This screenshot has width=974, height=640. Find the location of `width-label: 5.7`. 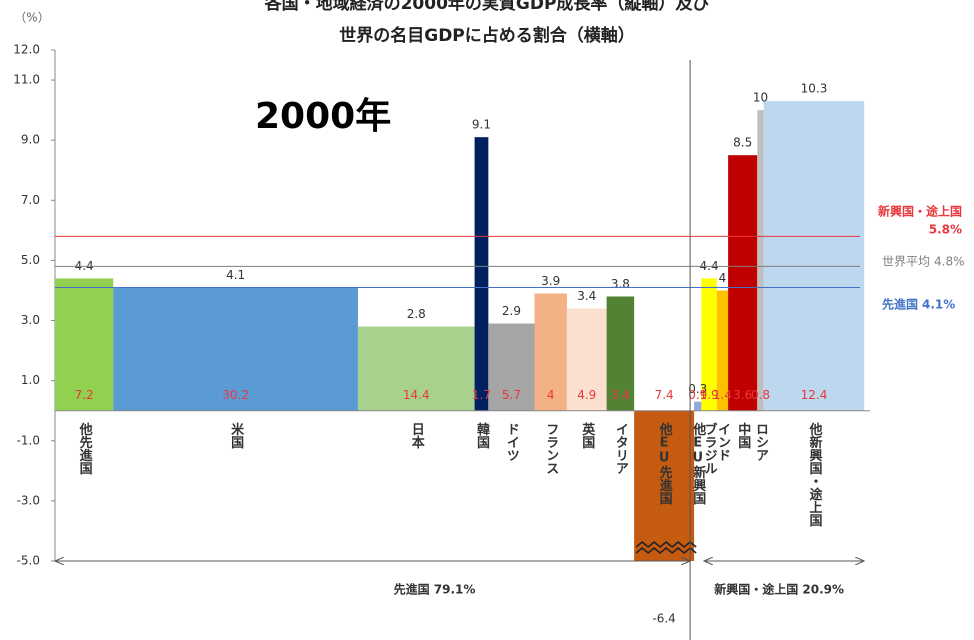

width-label: 5.7 is located at coordinates (511, 395).